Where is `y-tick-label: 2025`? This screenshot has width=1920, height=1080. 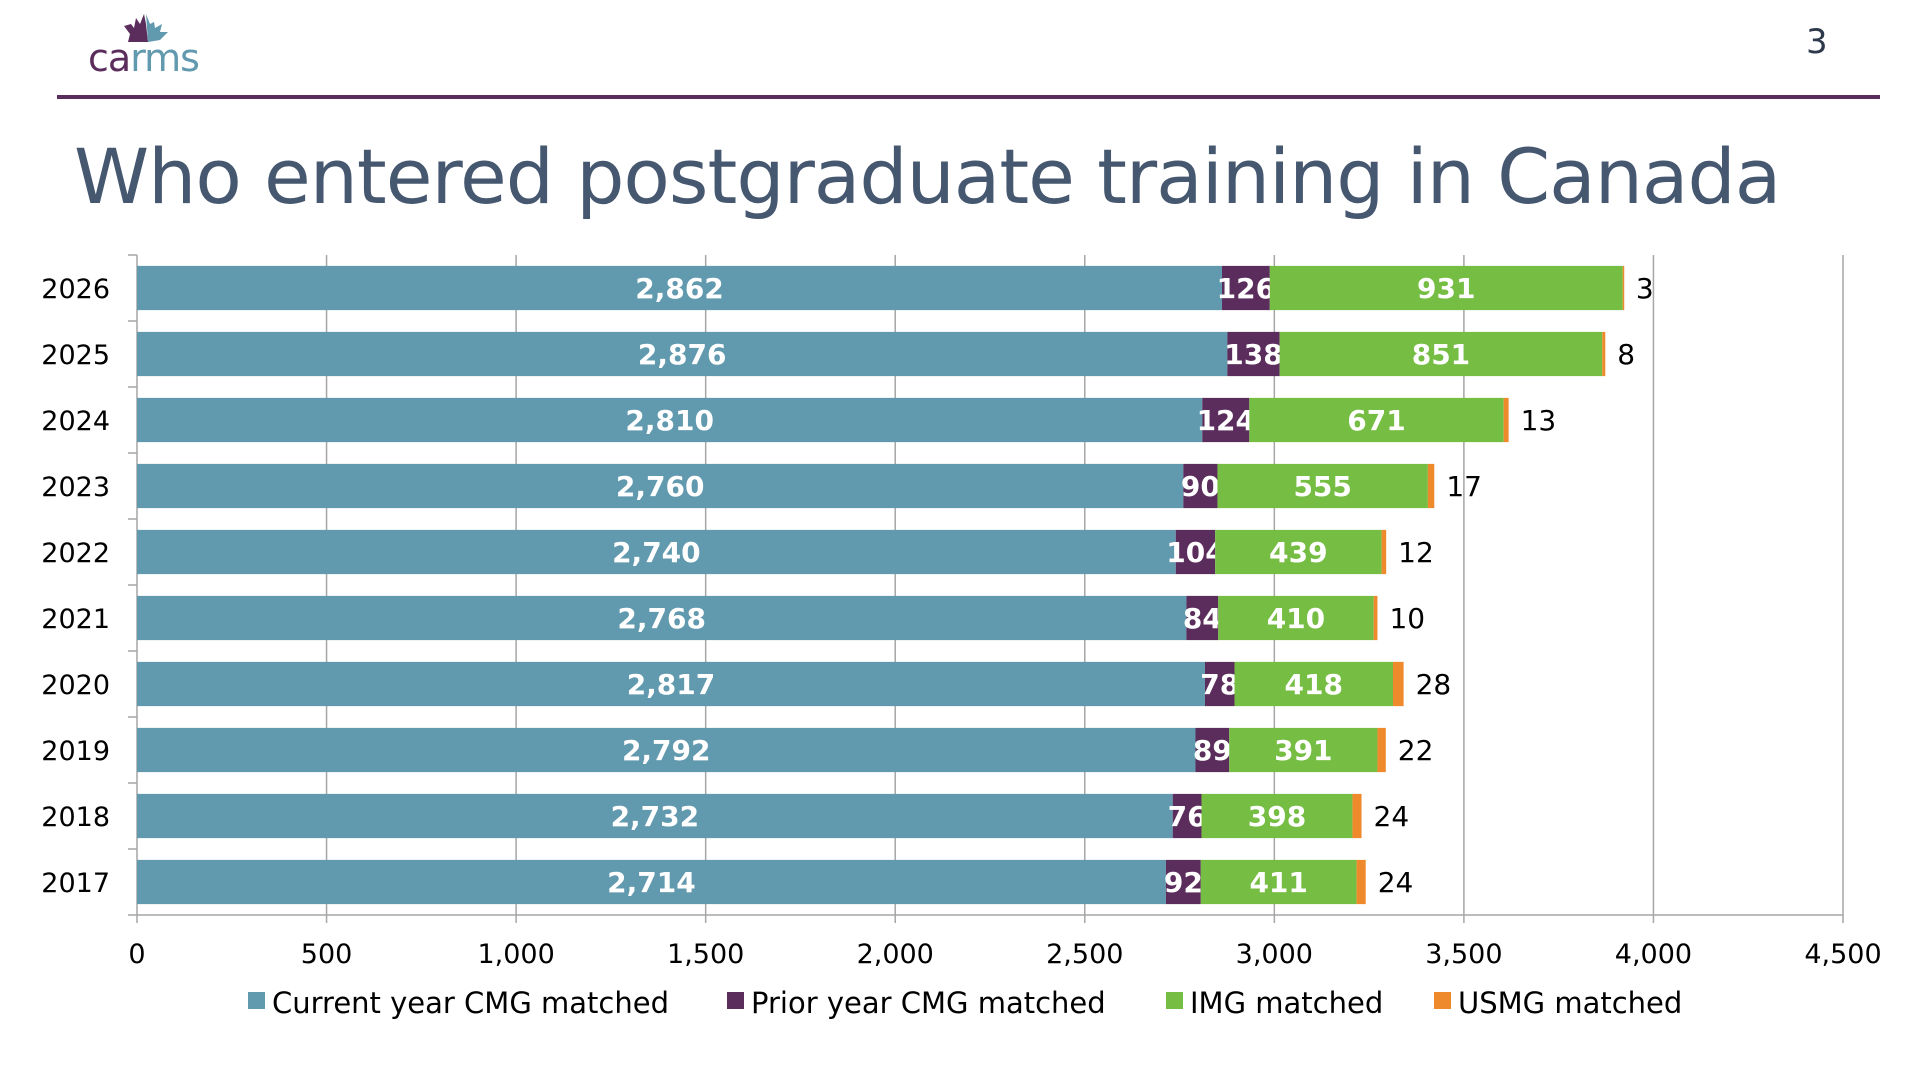
y-tick-label: 2025 is located at coordinates (75, 355).